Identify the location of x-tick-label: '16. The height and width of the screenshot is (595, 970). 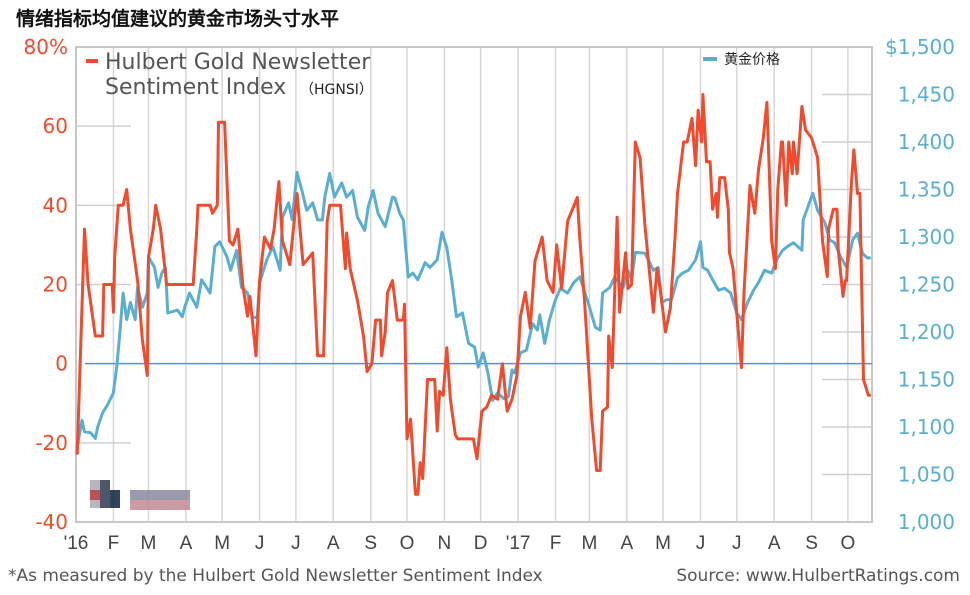
(76, 543).